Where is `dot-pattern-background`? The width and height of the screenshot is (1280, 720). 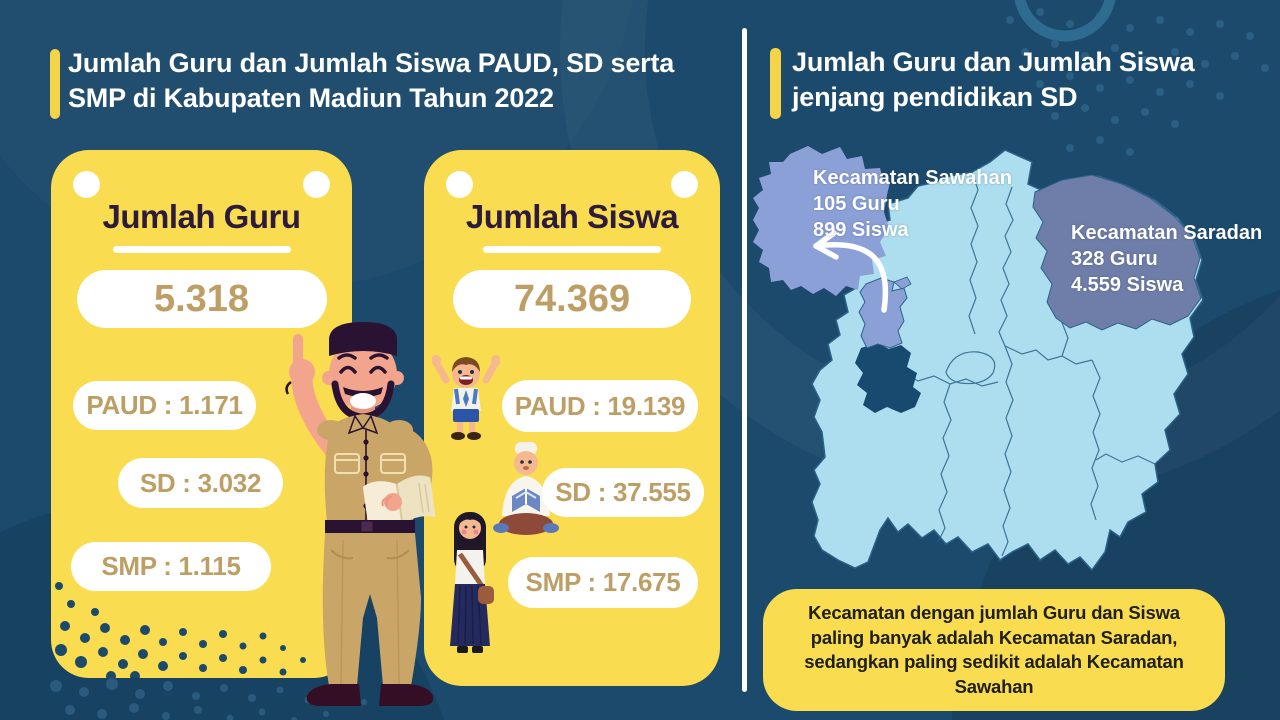
dot-pattern-background is located at coordinates (208, 699).